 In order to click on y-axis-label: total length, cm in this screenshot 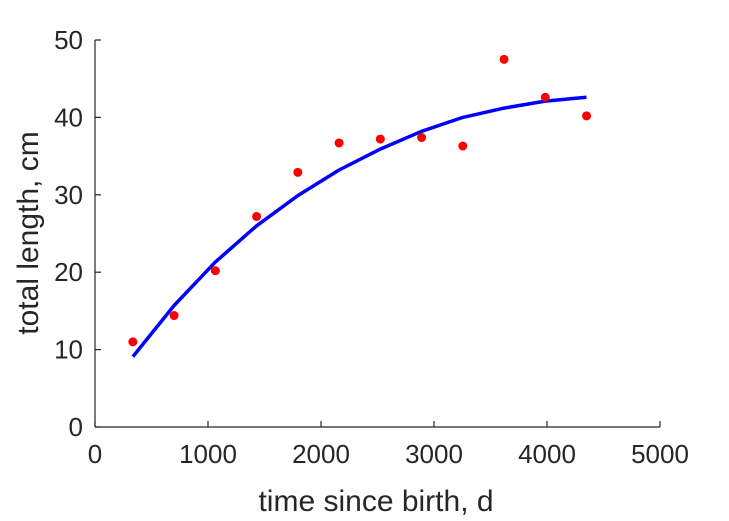, I will do `click(28, 232)`.